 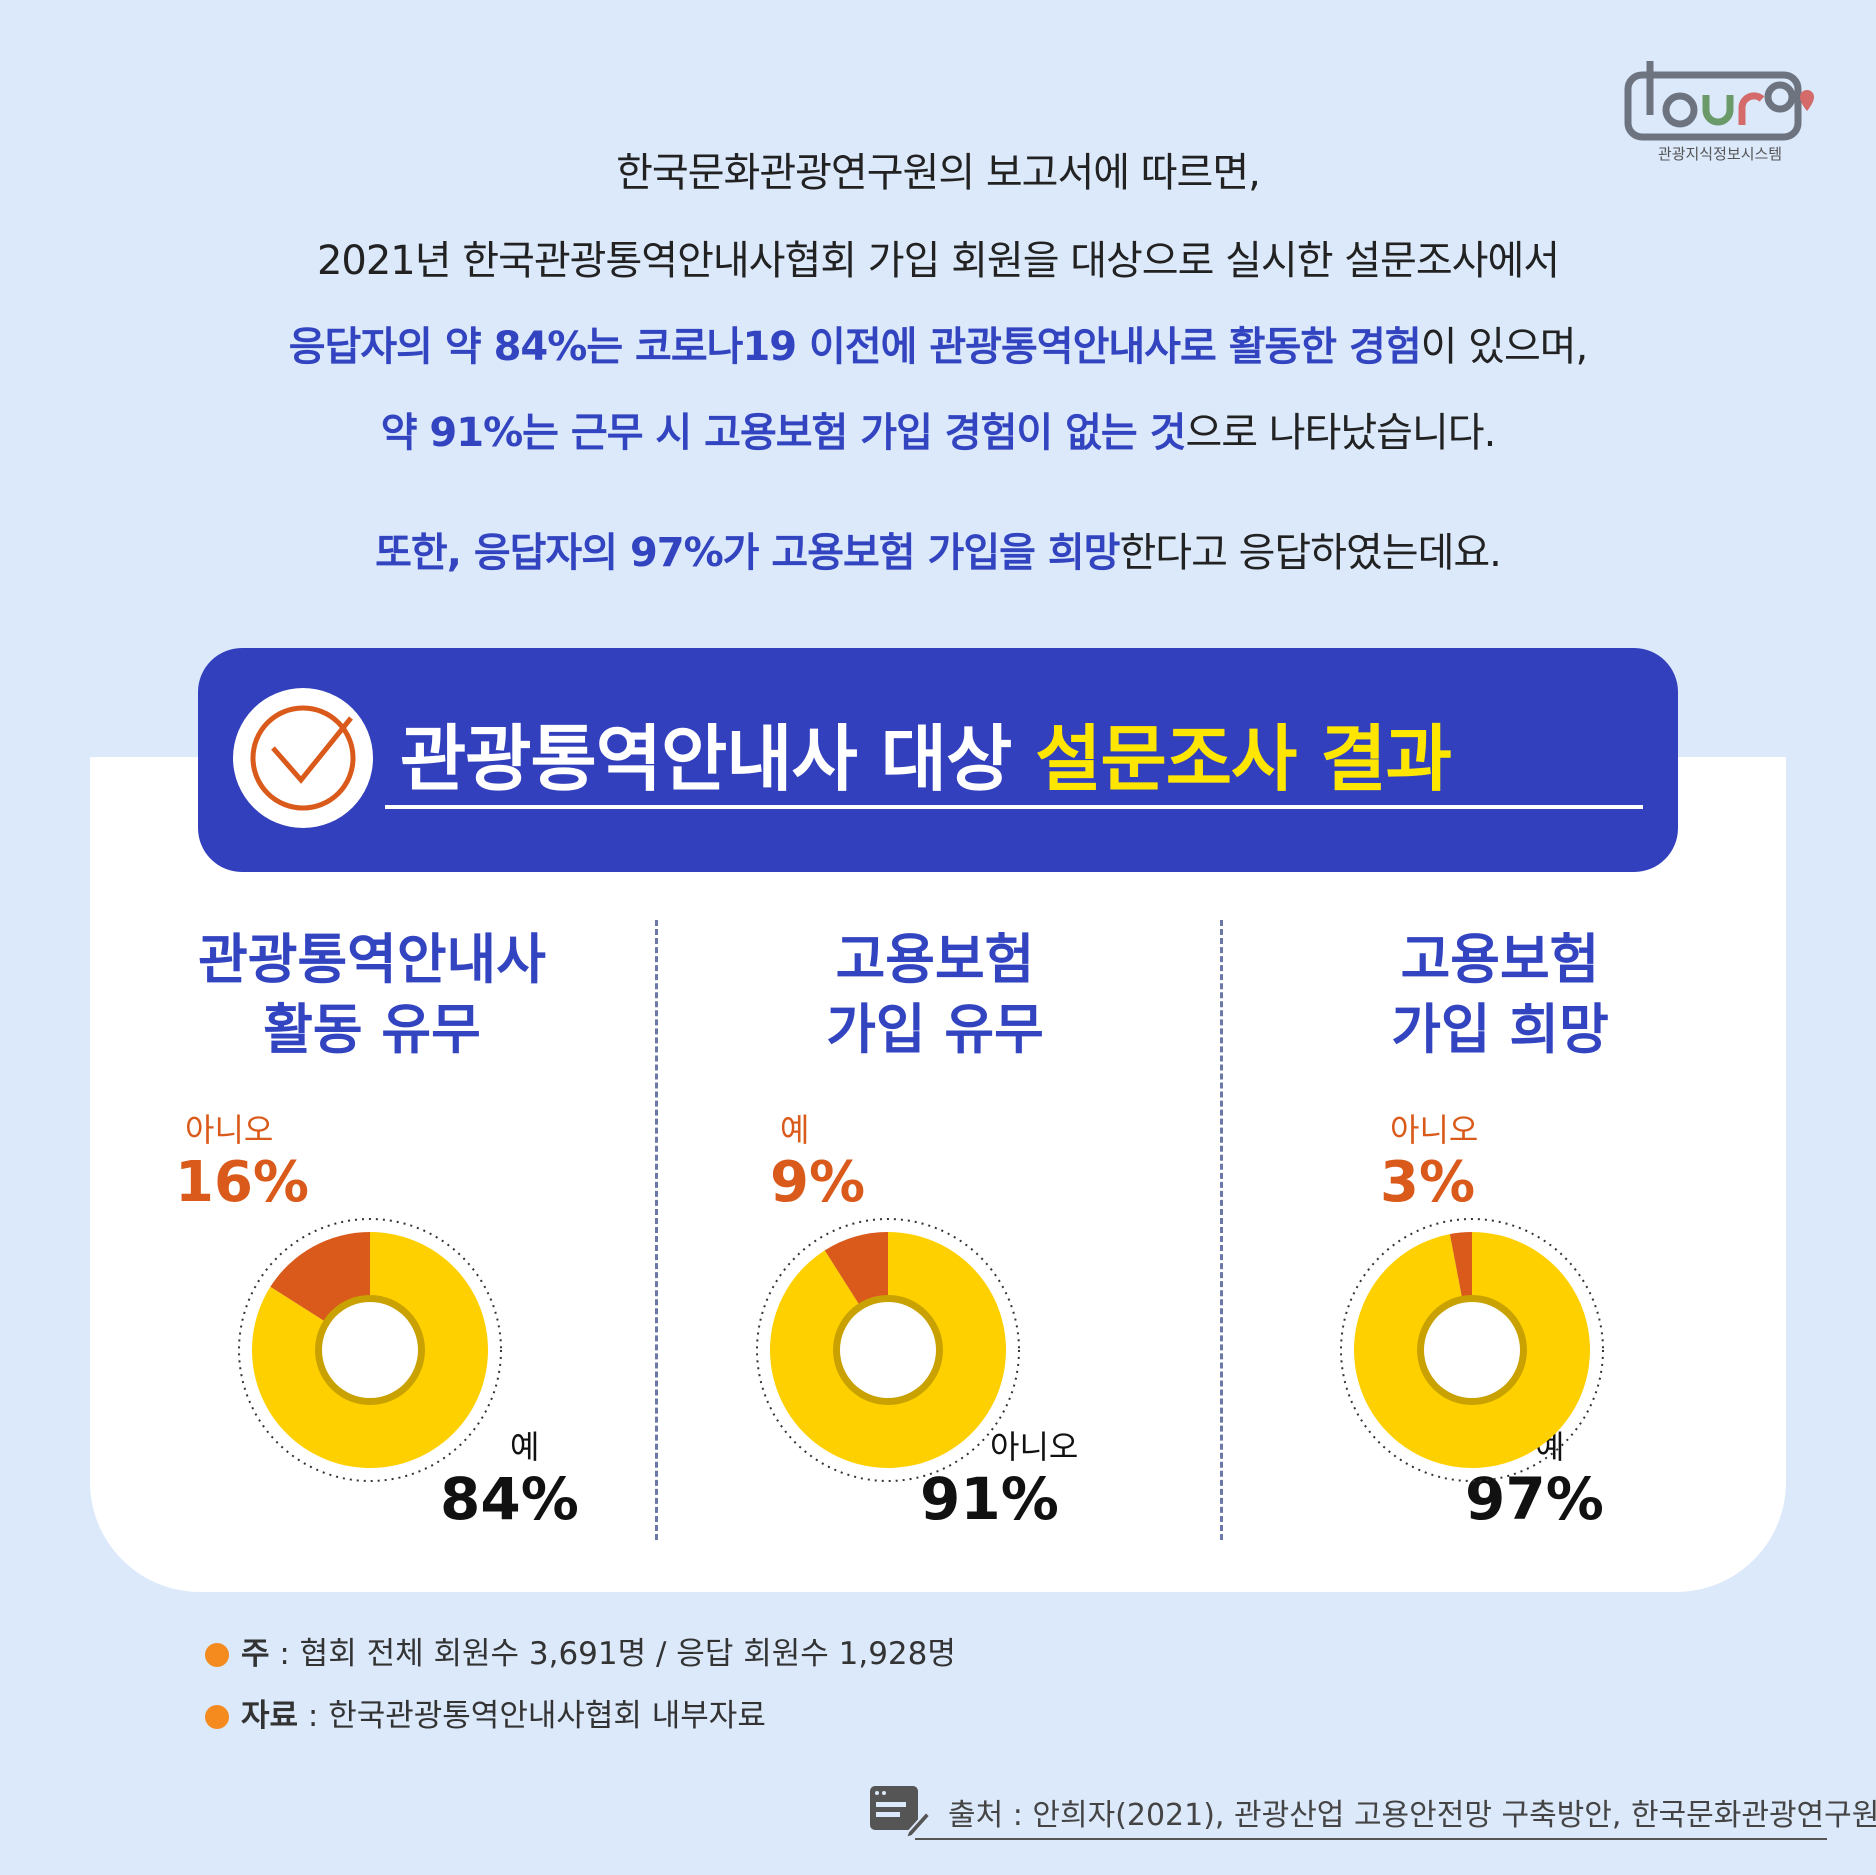 What do you see at coordinates (1243, 759) in the screenshot?
I see `title-yellow: 설문조사 결과` at bounding box center [1243, 759].